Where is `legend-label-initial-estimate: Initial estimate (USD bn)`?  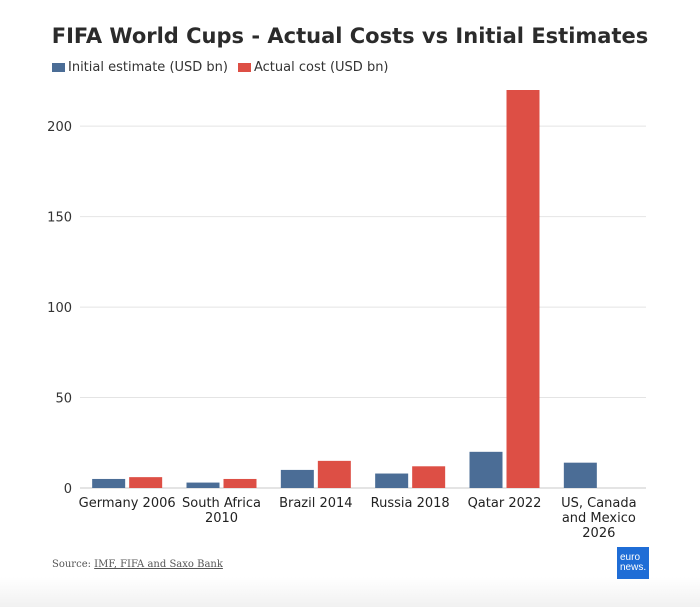 legend-label-initial-estimate: Initial estimate (USD bn) is located at coordinates (148, 67).